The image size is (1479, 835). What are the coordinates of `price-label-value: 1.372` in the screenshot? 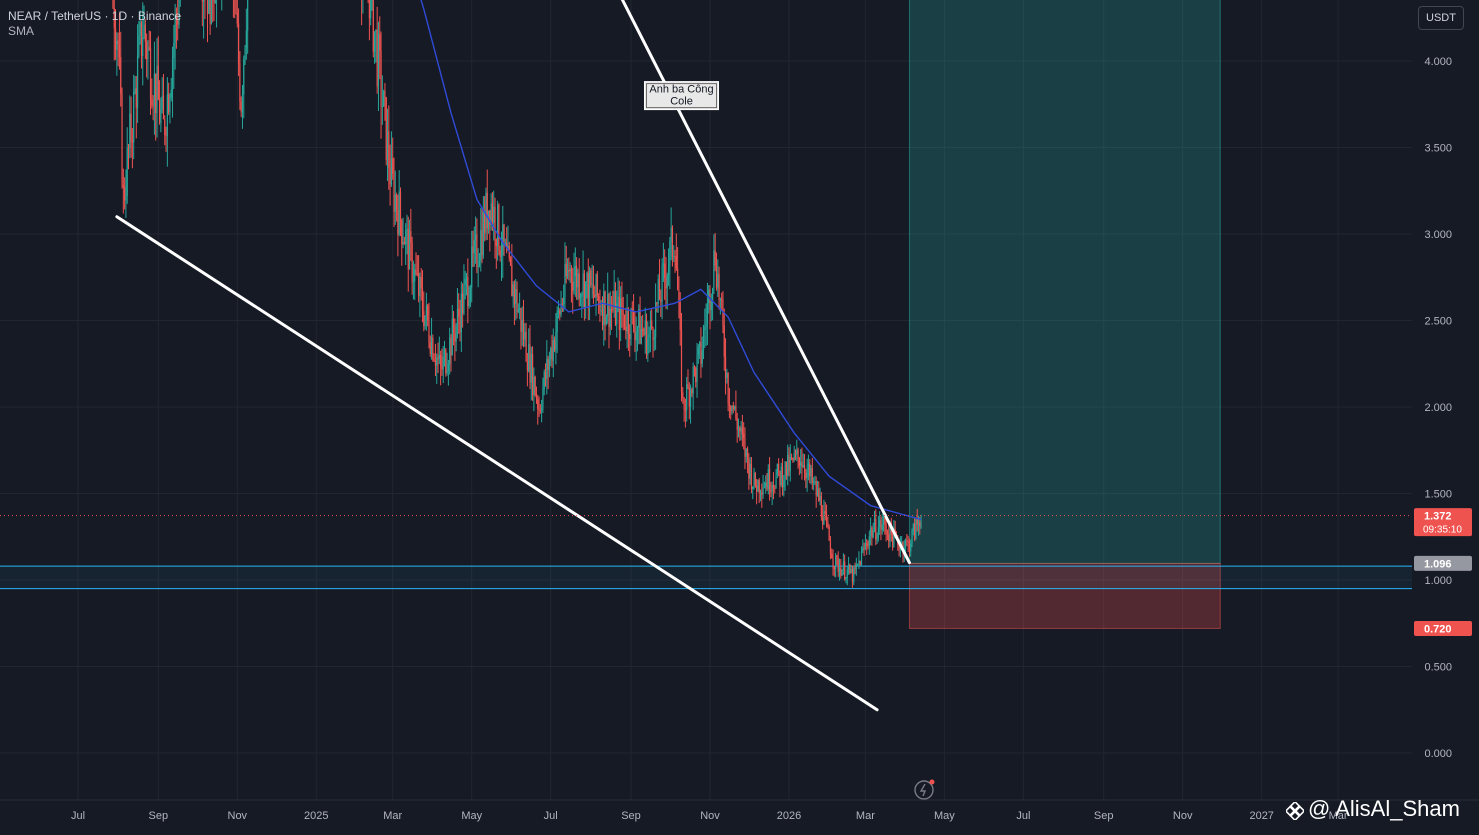 It's located at (1438, 517).